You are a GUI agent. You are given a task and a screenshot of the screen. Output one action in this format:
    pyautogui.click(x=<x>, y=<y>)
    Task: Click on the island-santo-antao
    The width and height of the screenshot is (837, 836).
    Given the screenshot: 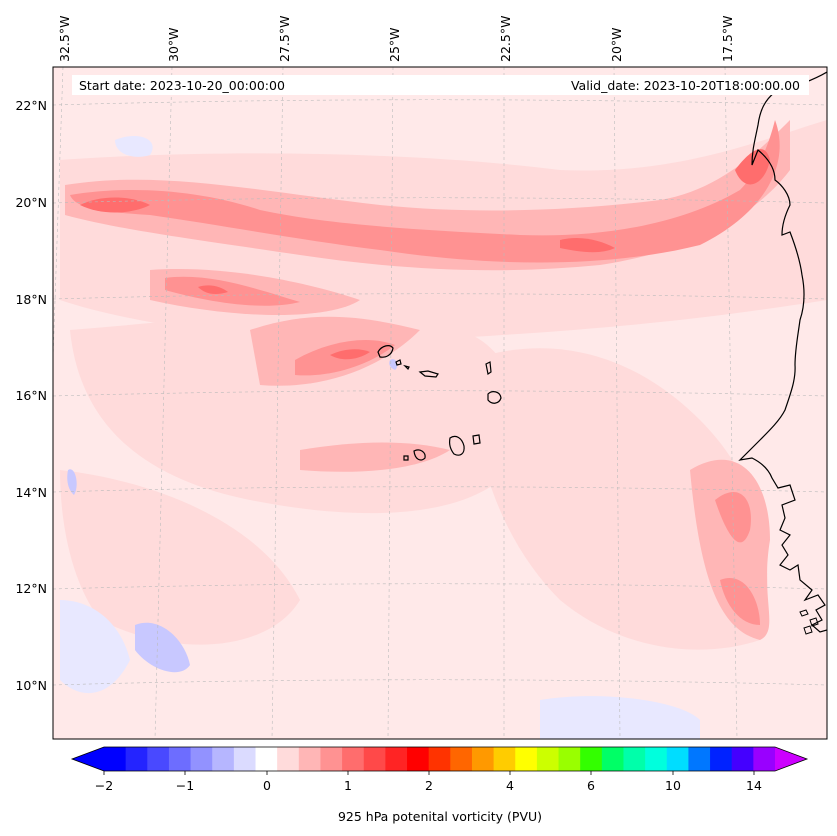 What is the action you would take?
    pyautogui.click(x=385, y=351)
    